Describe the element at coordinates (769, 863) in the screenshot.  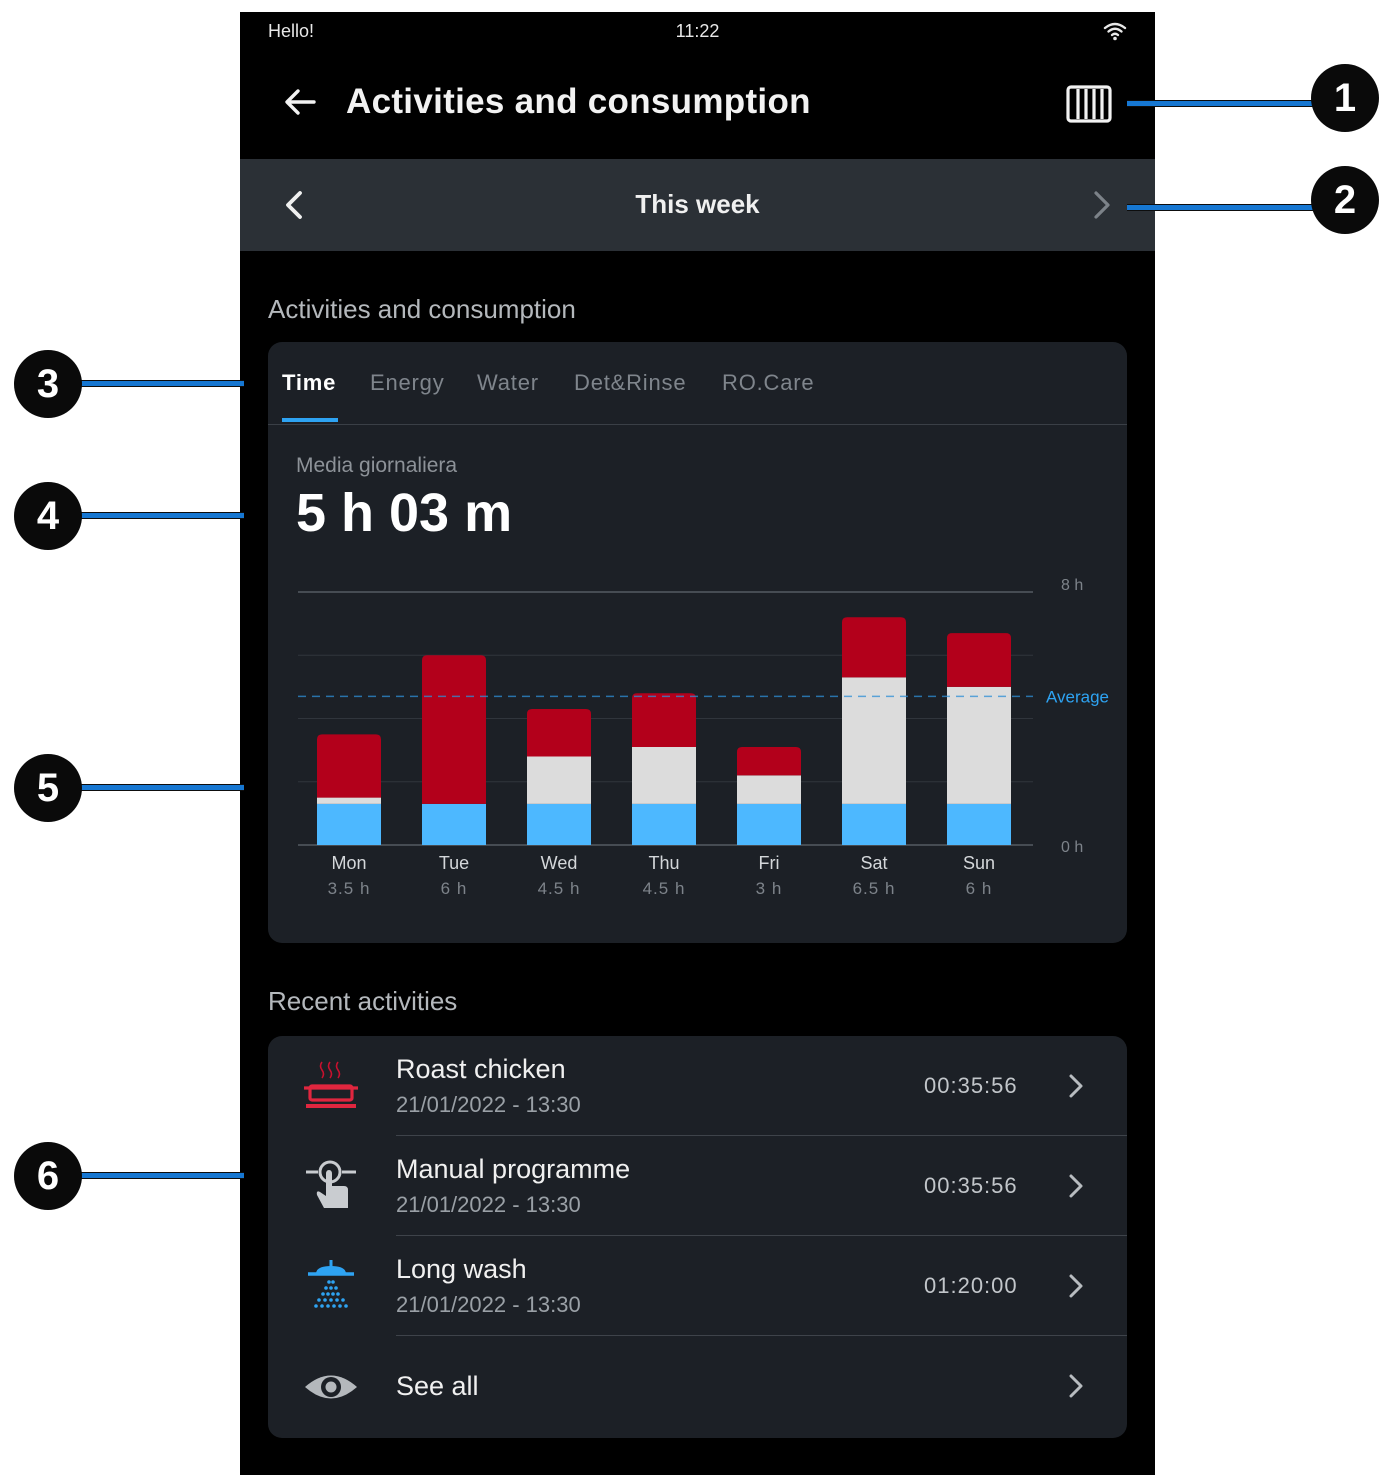
I see `x-category-label: Fri` at that location.